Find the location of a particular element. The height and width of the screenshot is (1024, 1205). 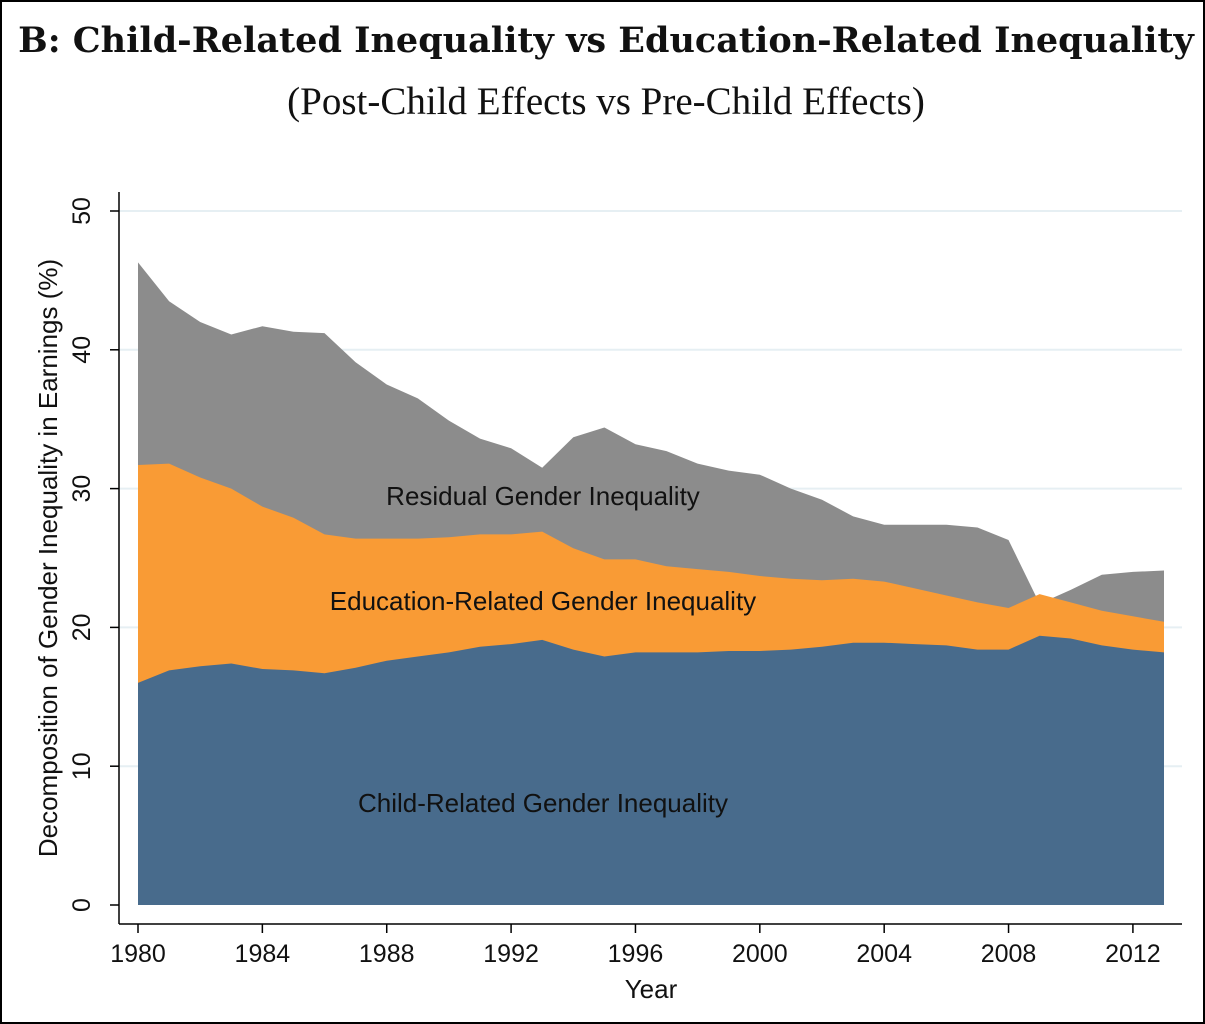

x-tick-label: 1980 is located at coordinates (138, 954).